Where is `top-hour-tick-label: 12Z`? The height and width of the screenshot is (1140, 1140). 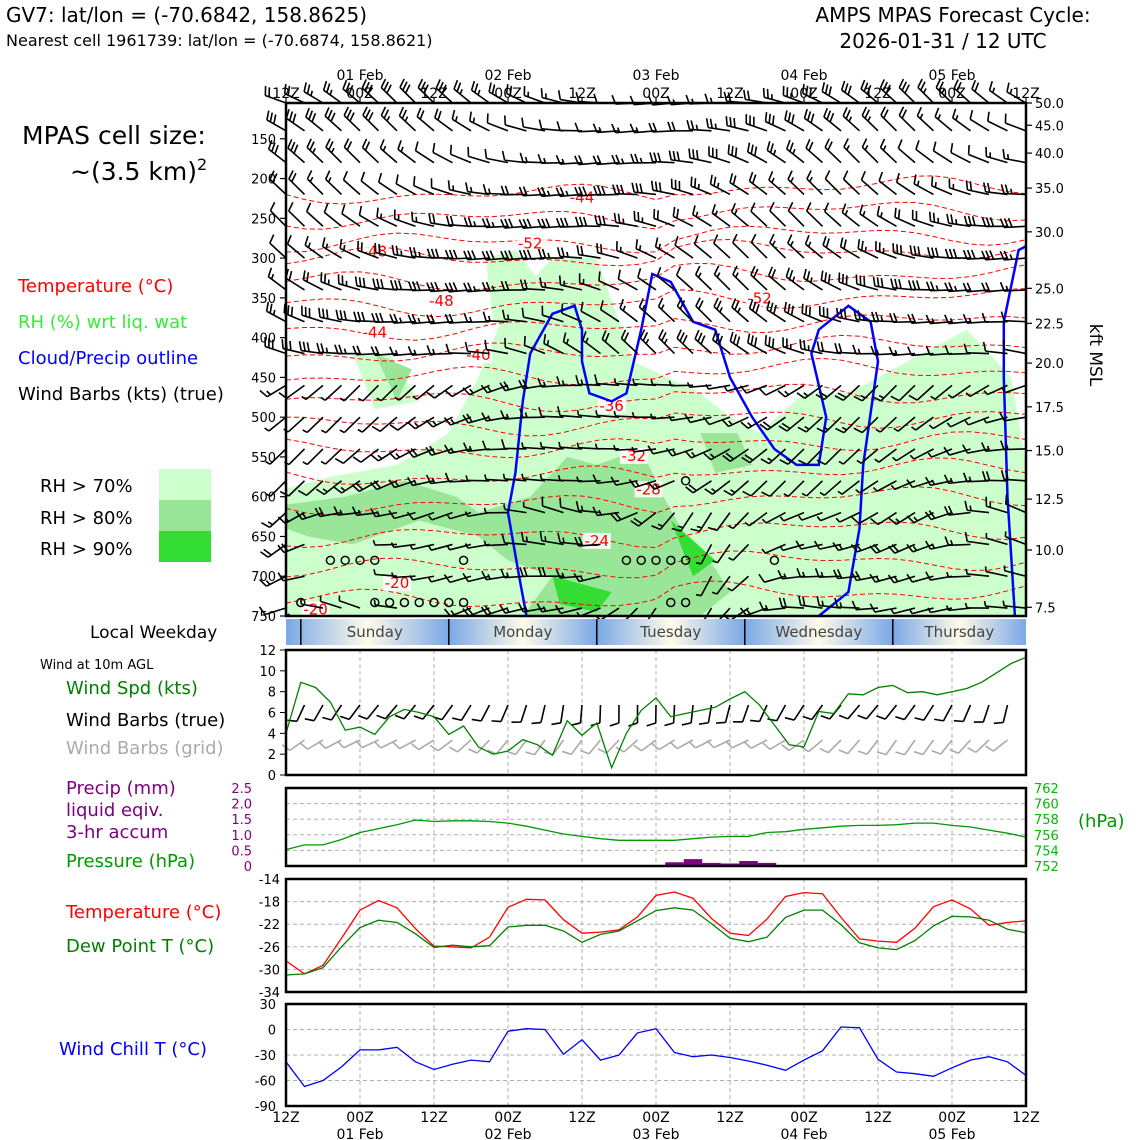
top-hour-tick-label: 12Z is located at coordinates (433, 94).